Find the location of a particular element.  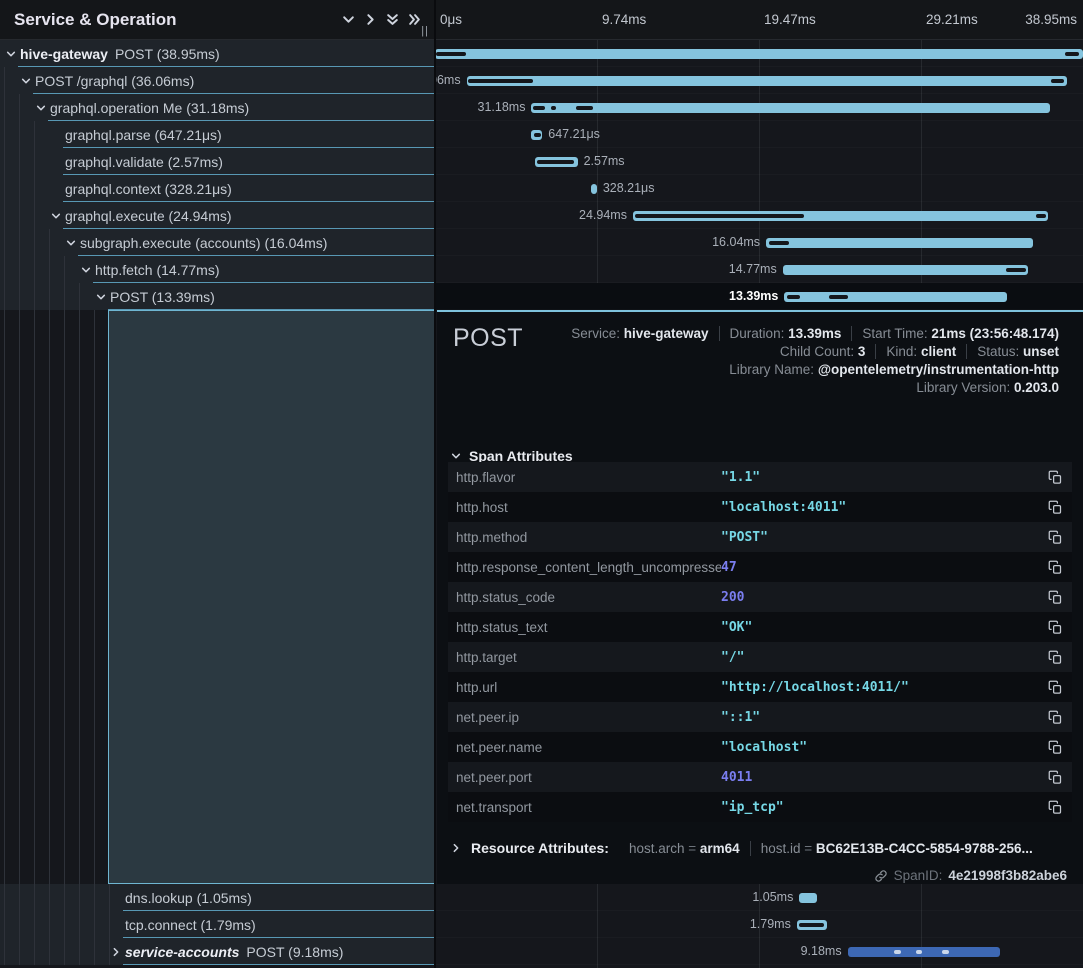

span-bar-row: 31.18ms is located at coordinates (759, 107).